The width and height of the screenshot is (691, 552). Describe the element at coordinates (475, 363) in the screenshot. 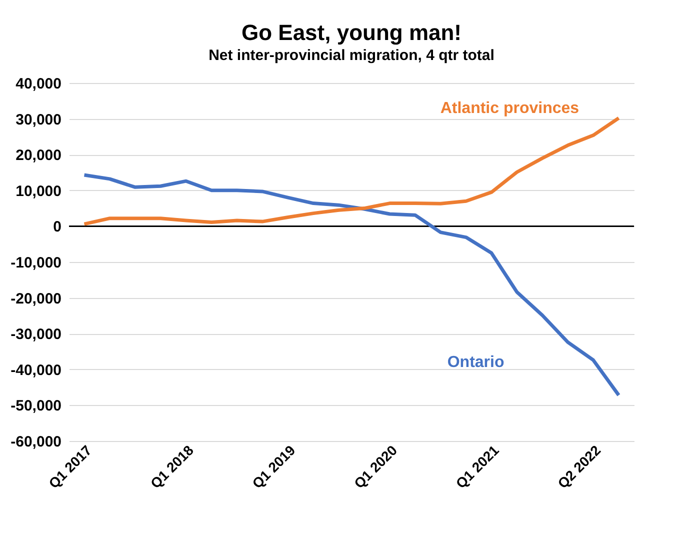

I see `text: Ontario` at that location.